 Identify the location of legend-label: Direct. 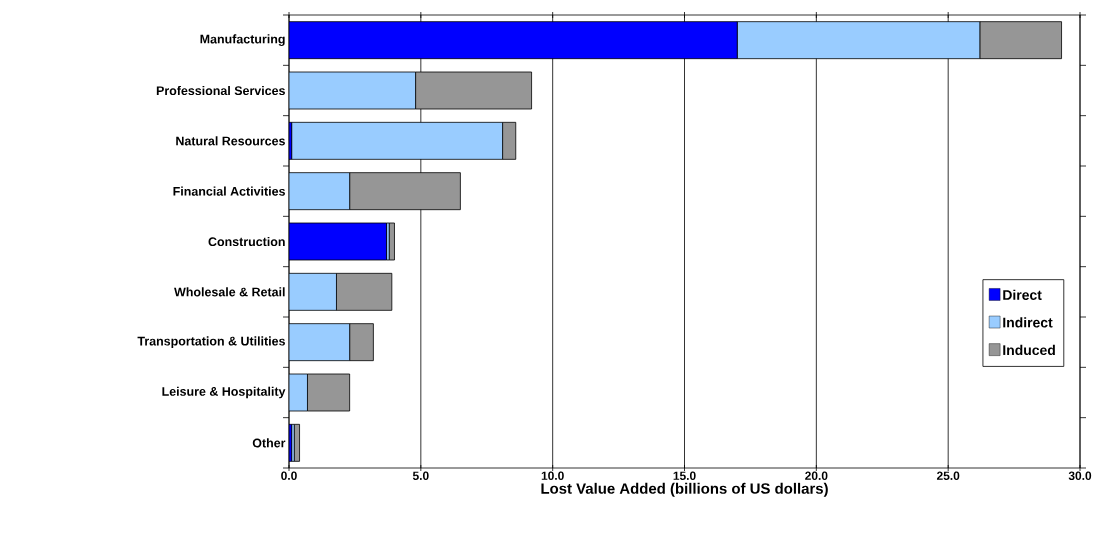
(1022, 294).